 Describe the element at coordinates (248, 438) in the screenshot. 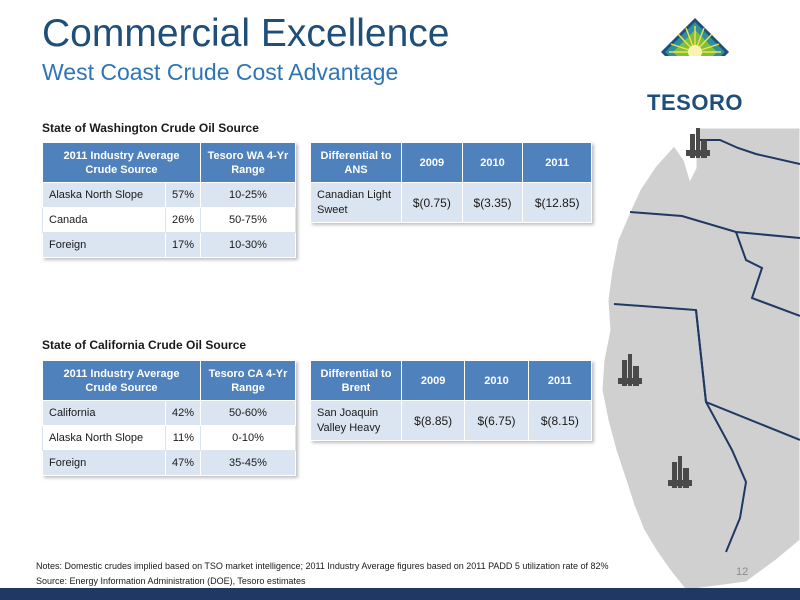

I see `row-range: 0-10%` at that location.